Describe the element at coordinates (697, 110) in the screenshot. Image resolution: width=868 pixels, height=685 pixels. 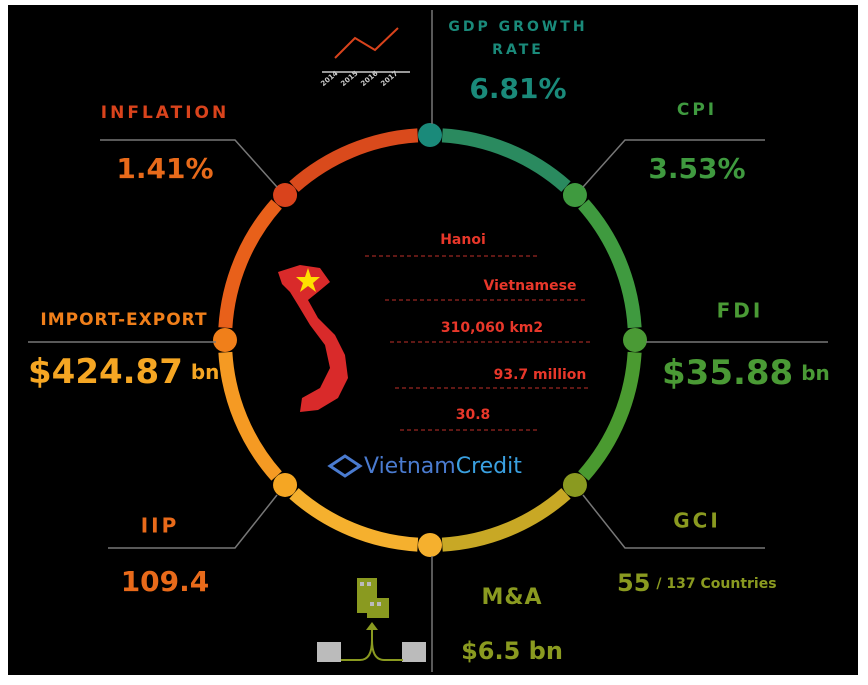
I see `cpi-label: CPI` at that location.